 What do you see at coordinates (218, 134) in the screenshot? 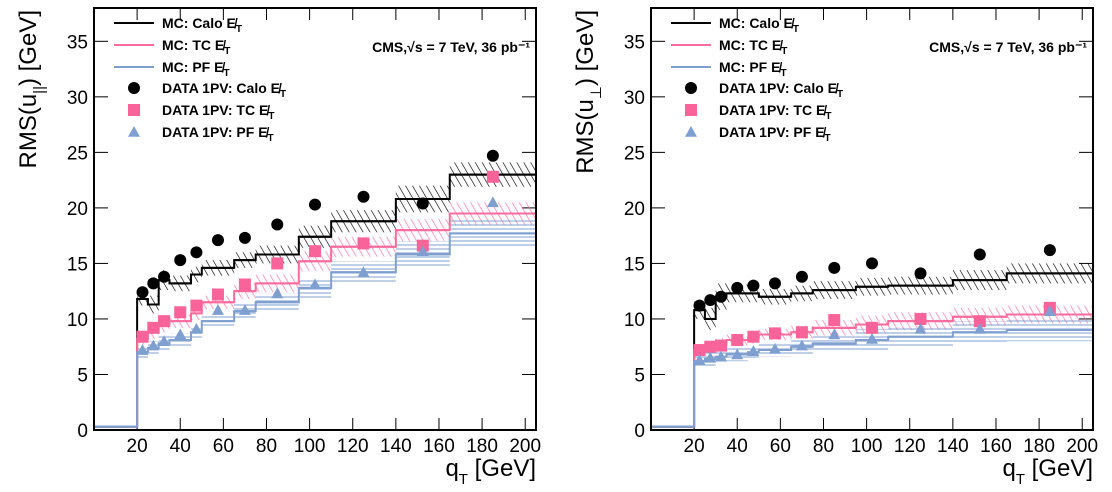
I see `legend-label: DATA 1PV: PF E̸T` at bounding box center [218, 134].